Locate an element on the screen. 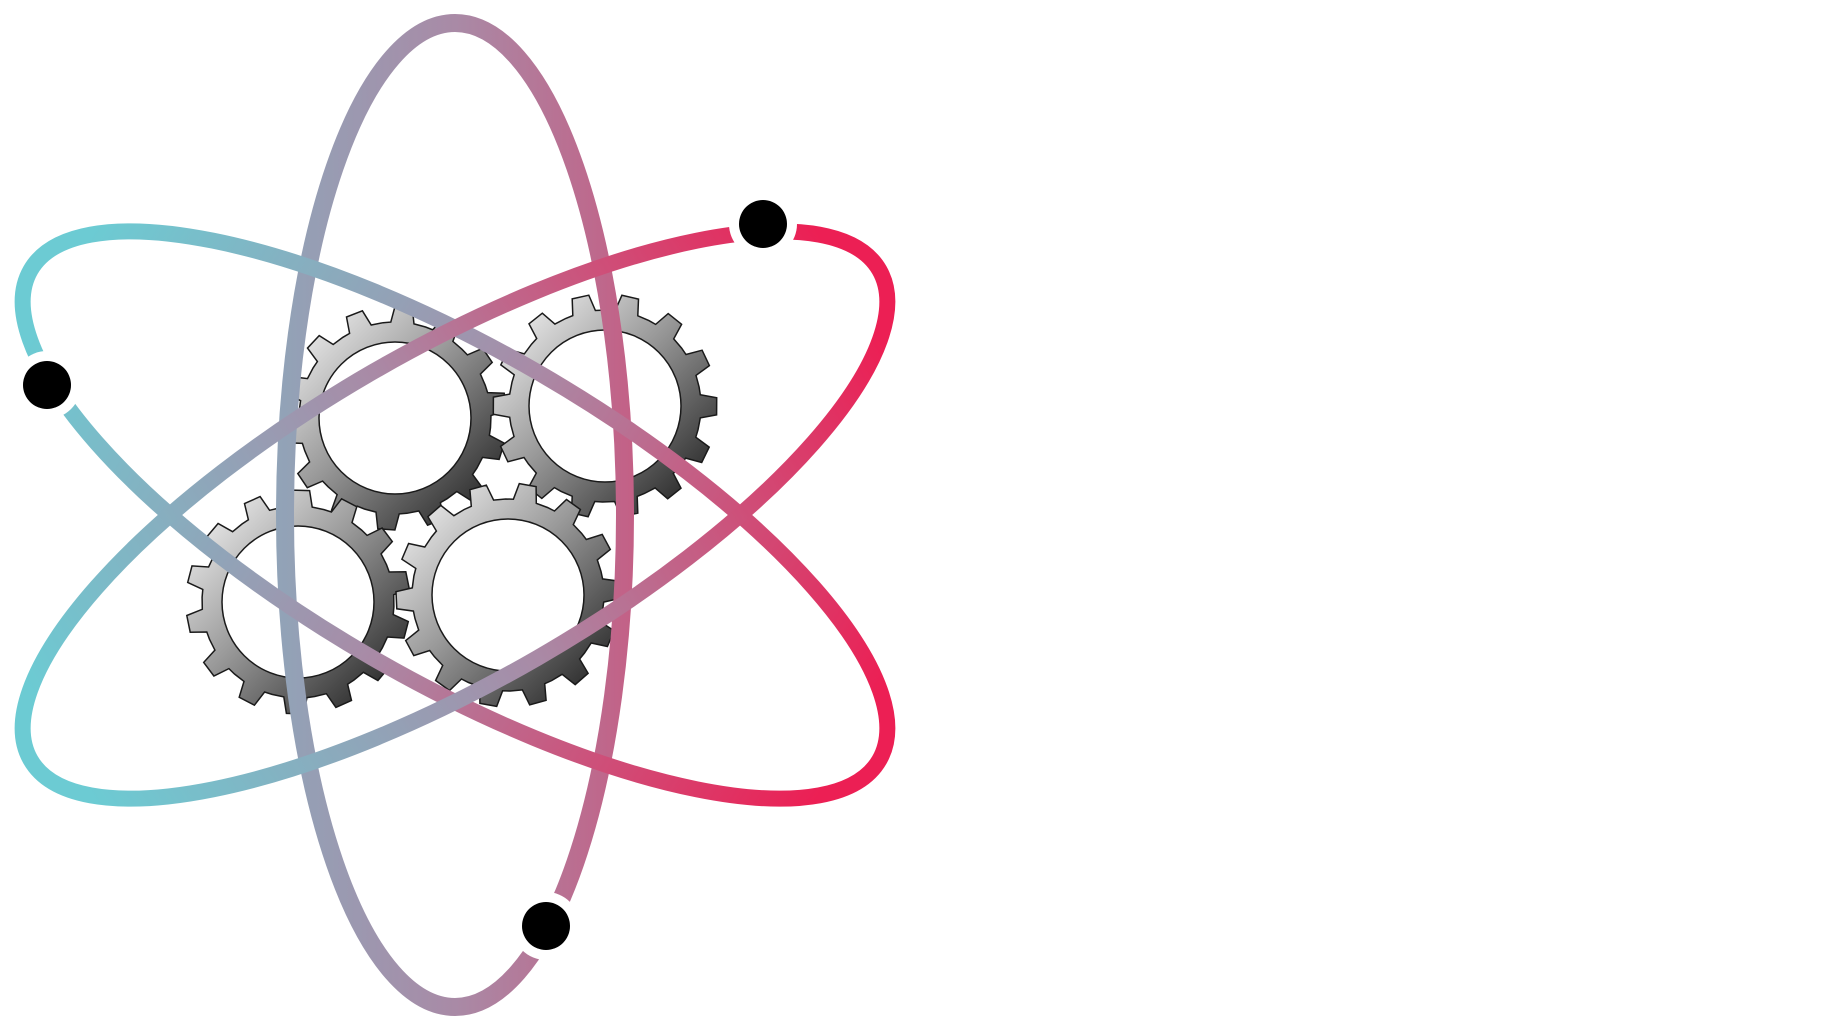 The image size is (1824, 1022). gears-group is located at coordinates (451, 504).